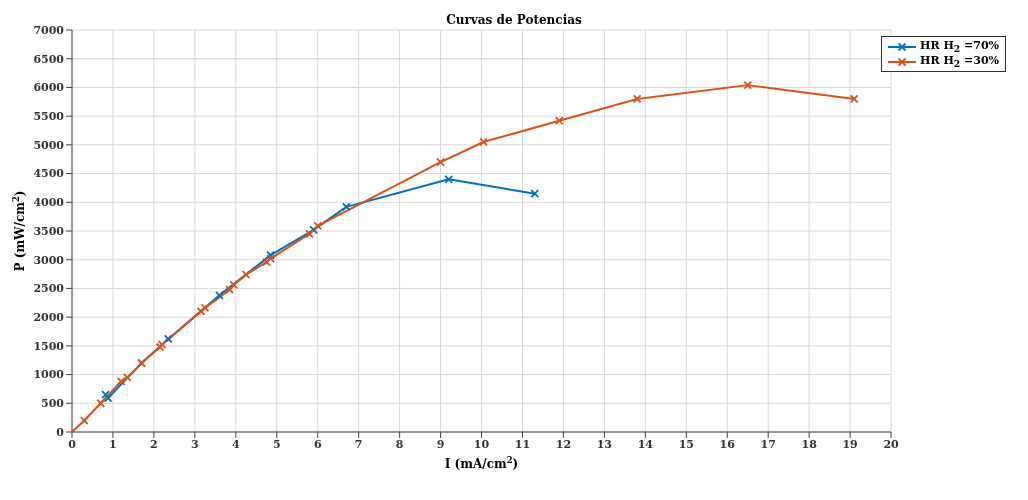  What do you see at coordinates (850, 444) in the screenshot?
I see `x-tick-label: 19` at bounding box center [850, 444].